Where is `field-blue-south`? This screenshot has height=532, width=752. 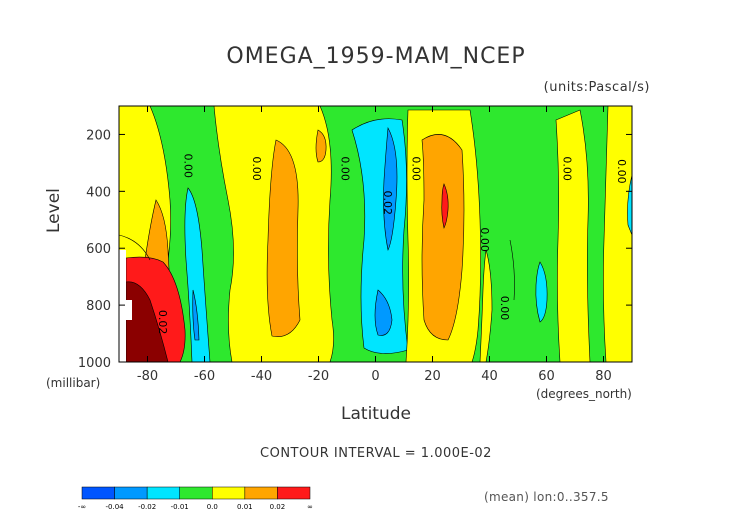 field-blue-south is located at coordinates (196, 315).